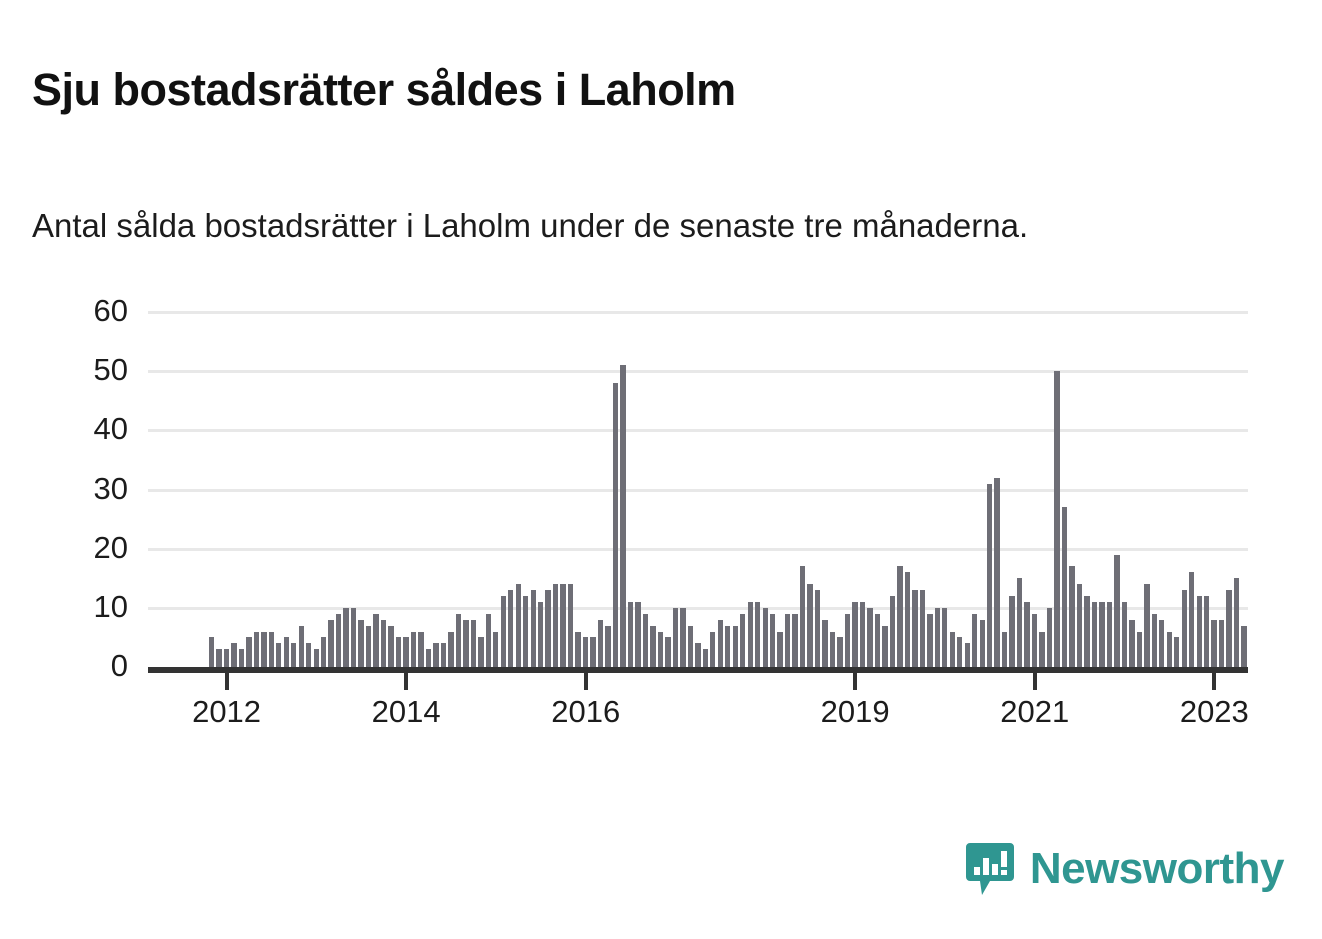 The width and height of the screenshot is (1322, 939). What do you see at coordinates (110, 606) in the screenshot?
I see `y-axis-tick-label: 10` at bounding box center [110, 606].